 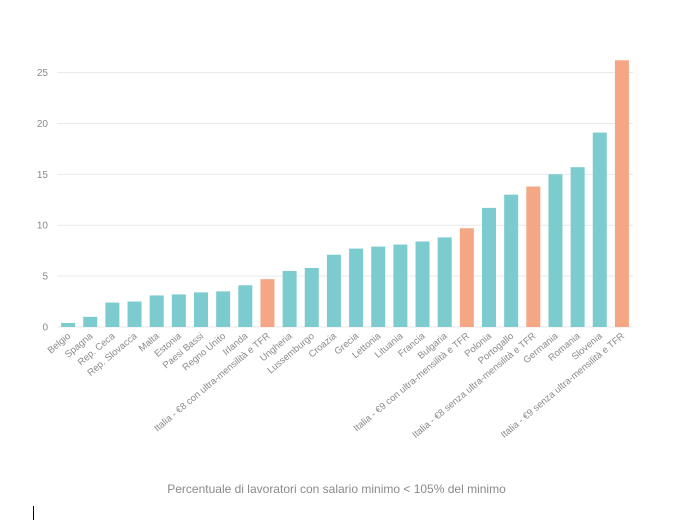 What do you see at coordinates (45, 277) in the screenshot?
I see `y-tick-label: 5` at bounding box center [45, 277].